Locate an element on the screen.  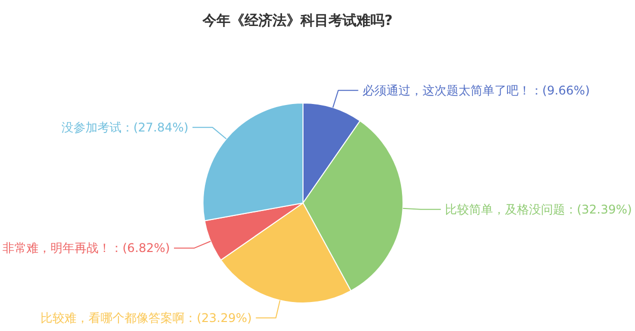
slice-label: 必须通过，这次题太简单了吧！：(9.66%) is located at coordinates (476, 90).